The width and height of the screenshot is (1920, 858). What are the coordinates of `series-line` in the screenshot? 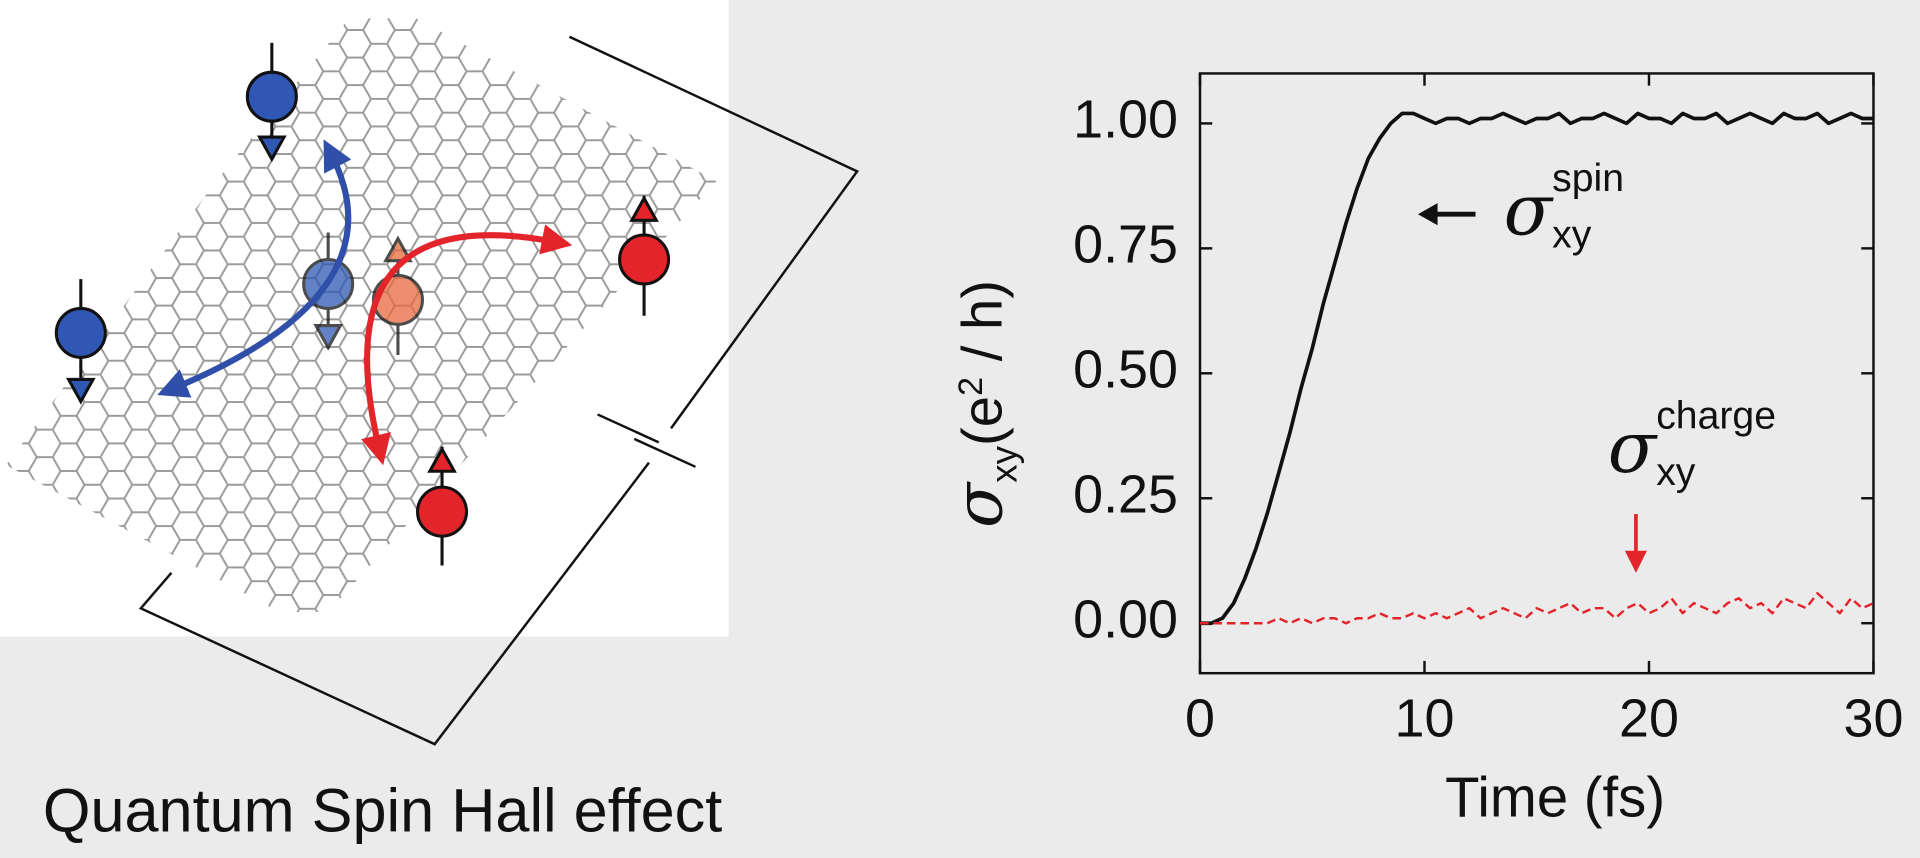 It's located at (1537, 608).